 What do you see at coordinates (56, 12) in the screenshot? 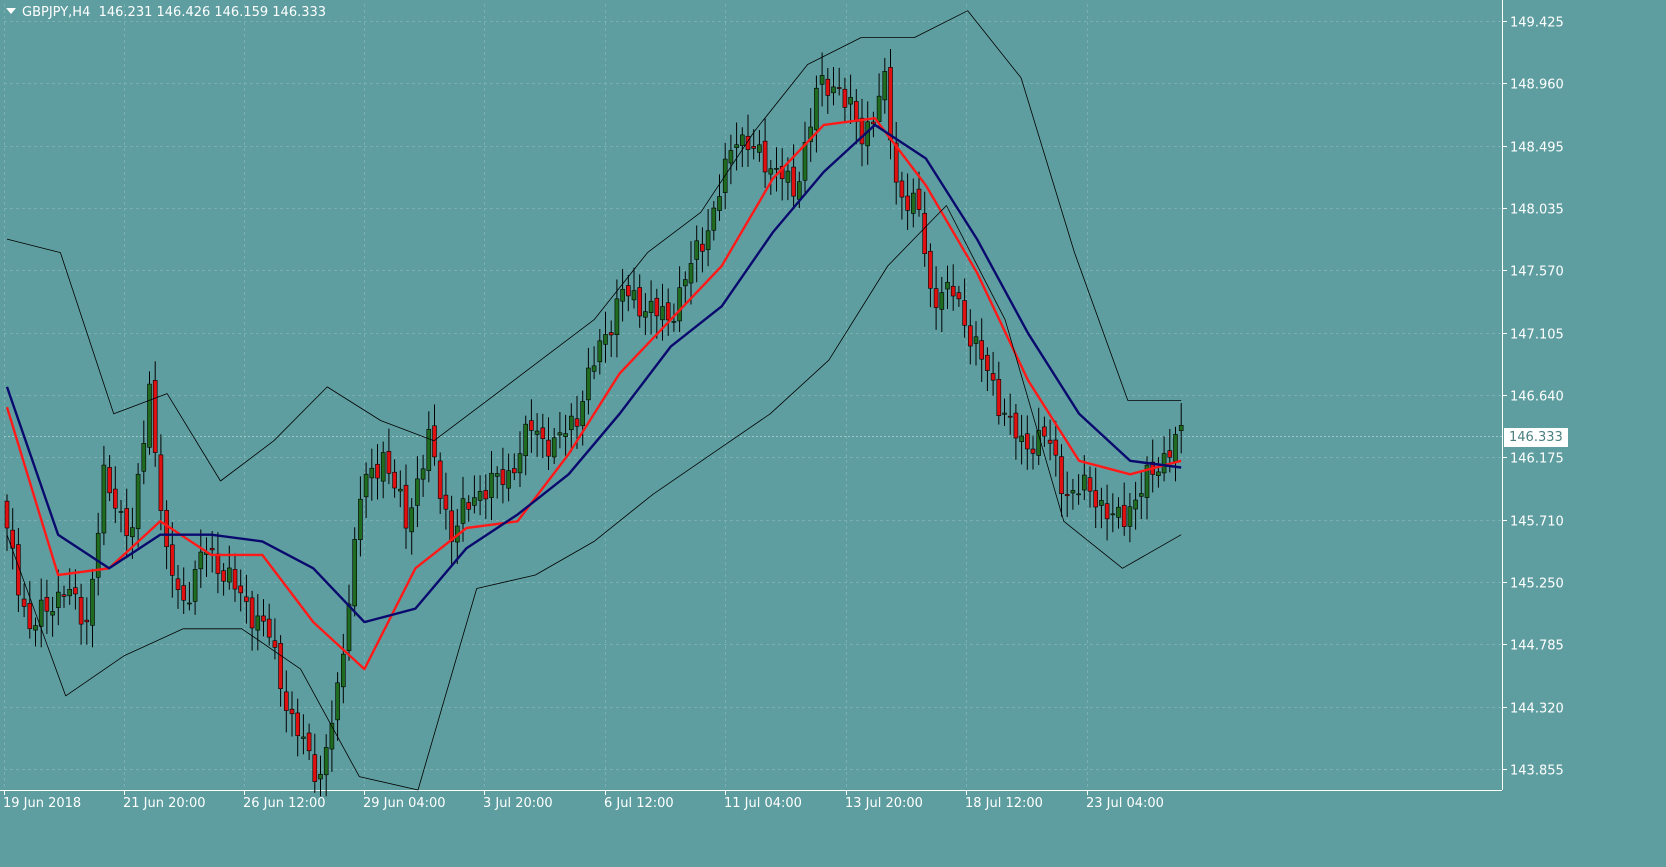
I see `symbol-name: GBPJPY,H4` at bounding box center [56, 12].